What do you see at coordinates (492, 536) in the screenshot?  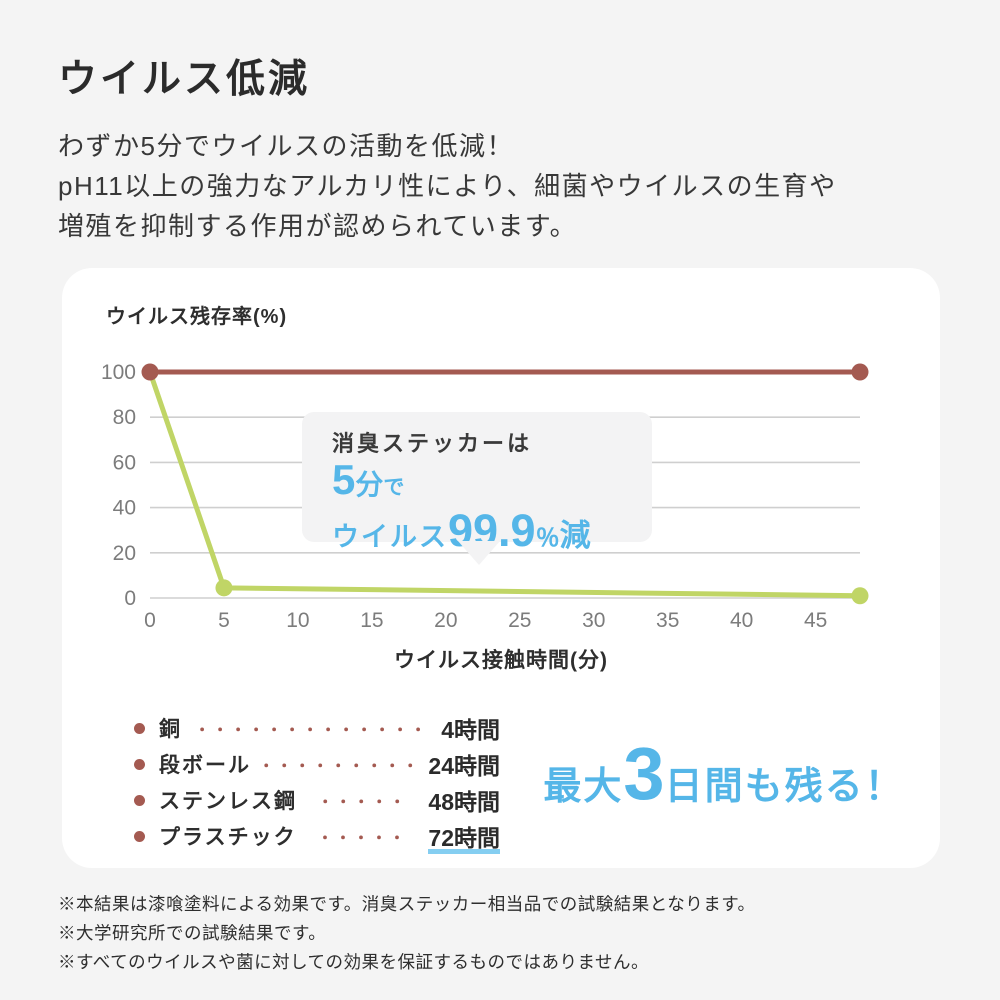 I see `callout-result: ウイルス99.9％減` at bounding box center [492, 536].